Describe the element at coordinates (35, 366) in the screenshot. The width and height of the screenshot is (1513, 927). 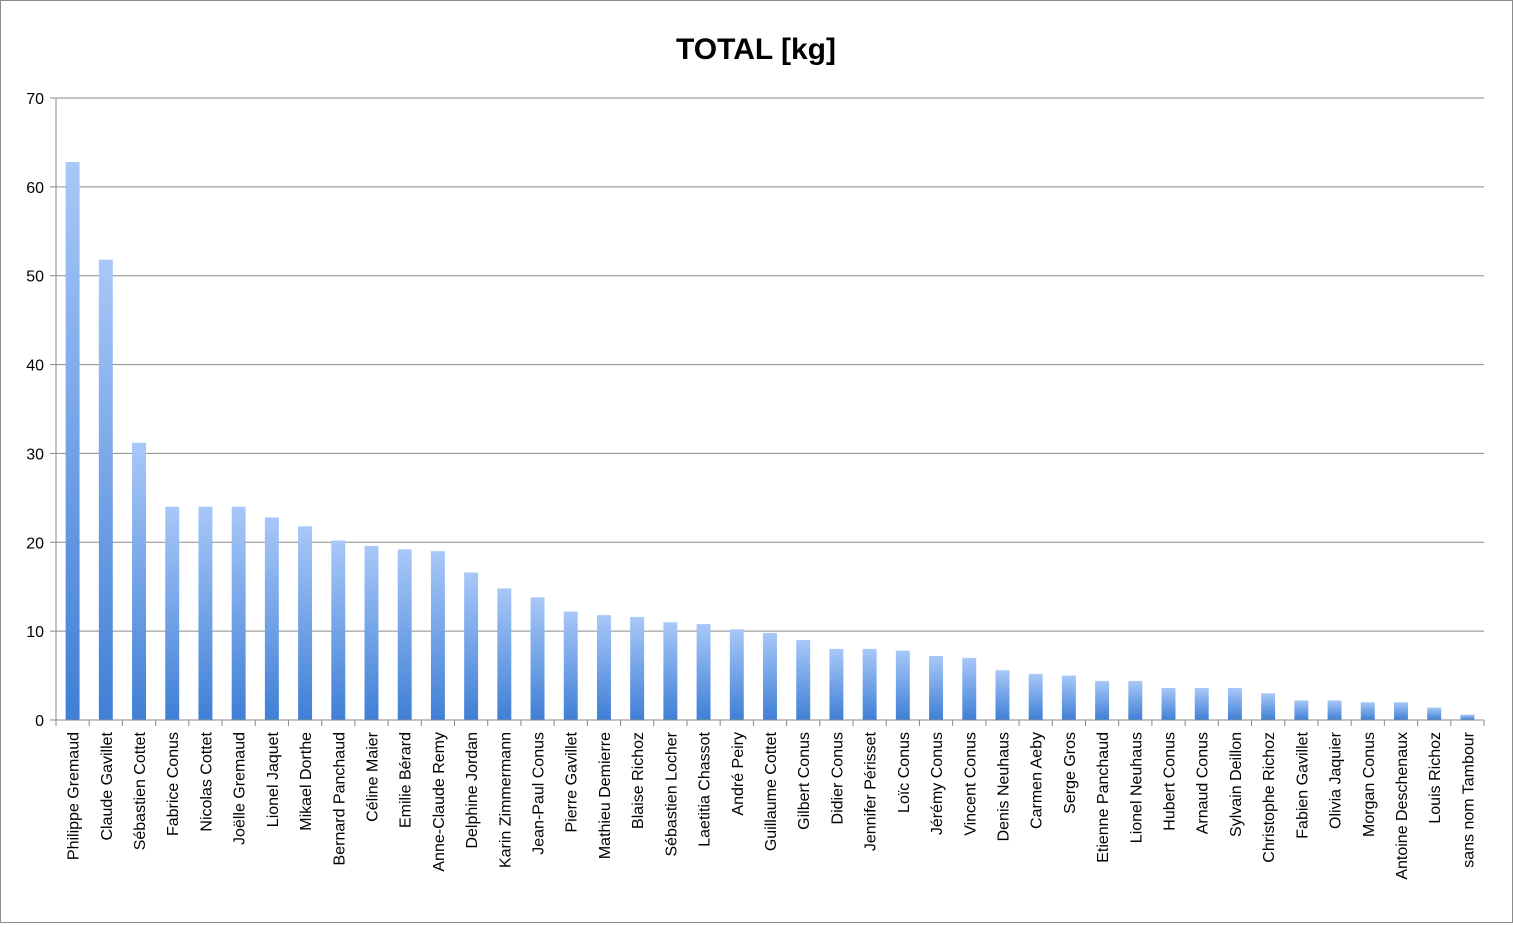
I see `y-tick-label: 40` at that location.